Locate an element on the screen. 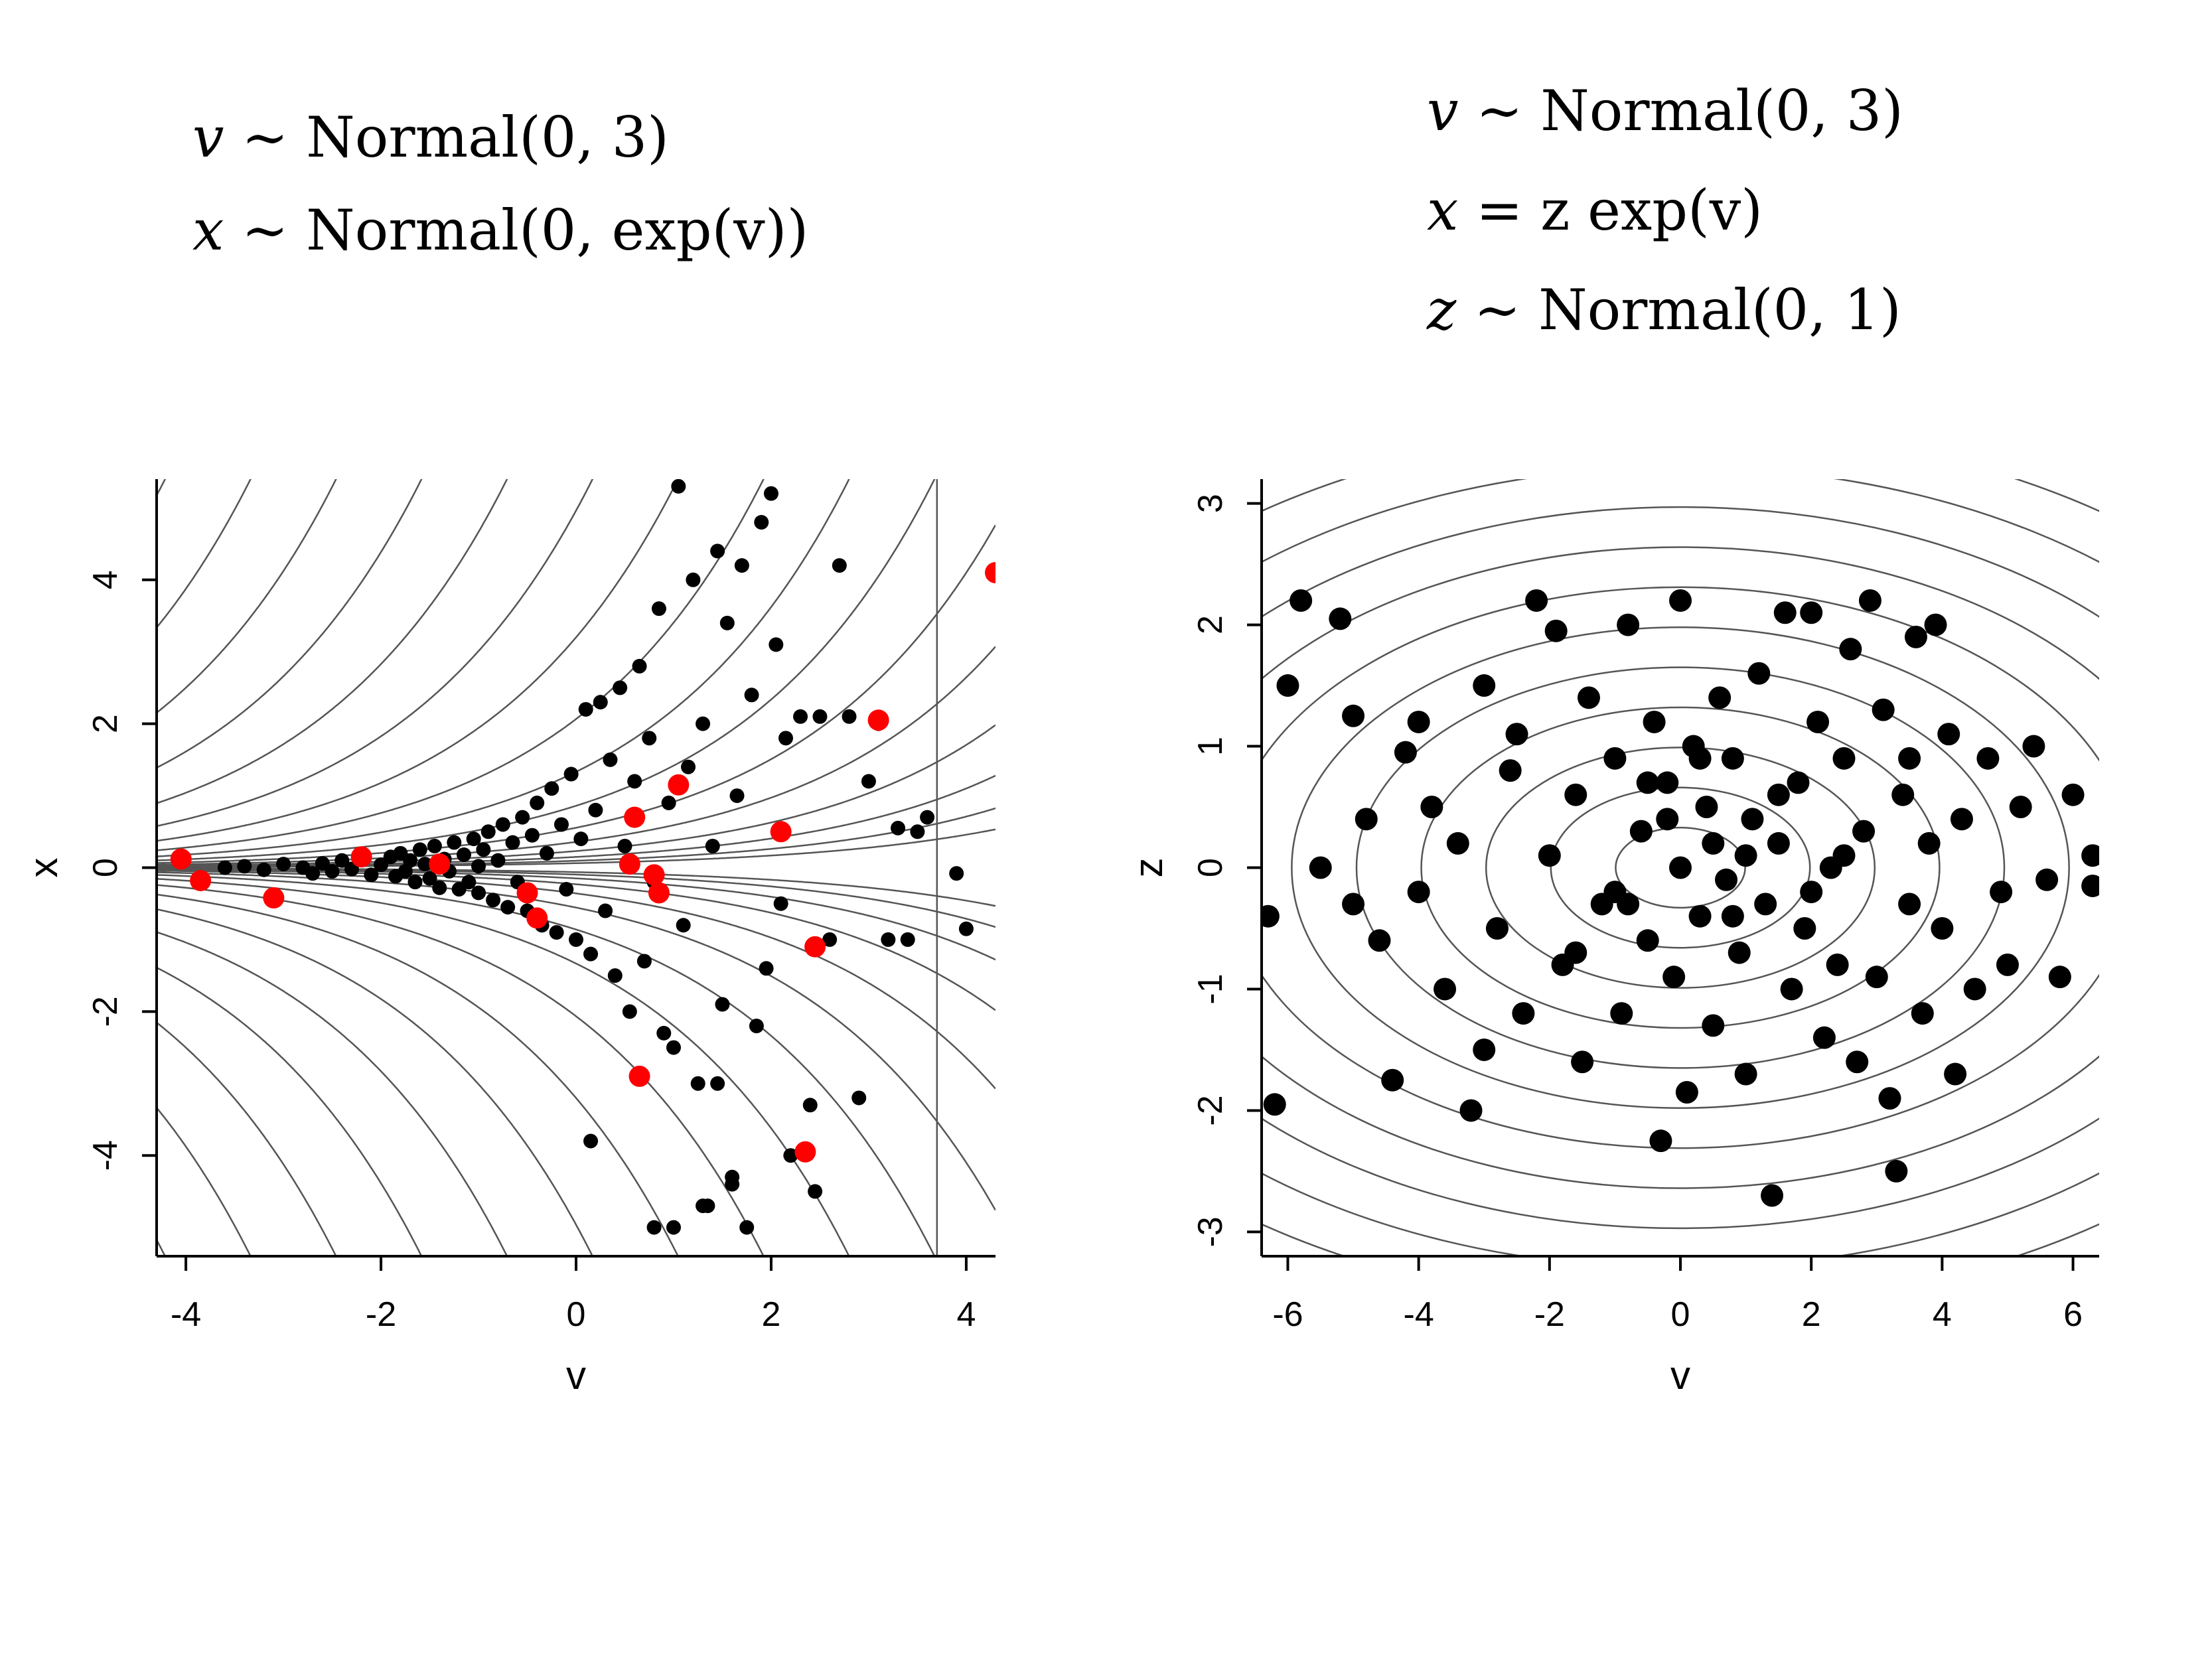 The height and width of the screenshot is (1659, 2212). x-tick-label: -4 is located at coordinates (1419, 1314).